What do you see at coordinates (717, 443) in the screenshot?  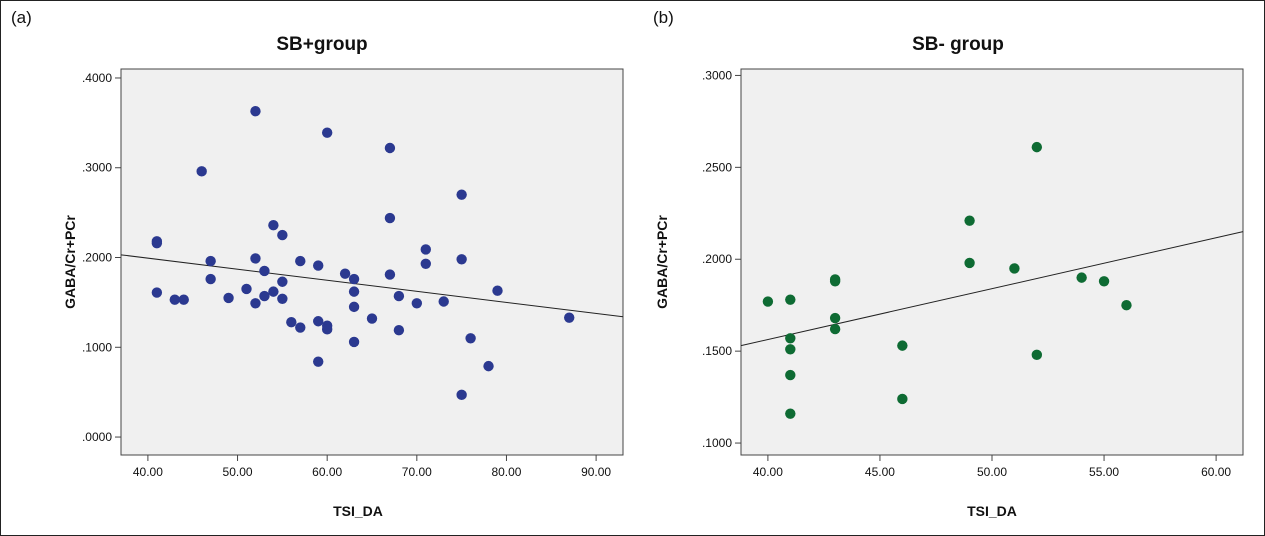 I see `panel-b-y-tick-label: .1000` at bounding box center [717, 443].